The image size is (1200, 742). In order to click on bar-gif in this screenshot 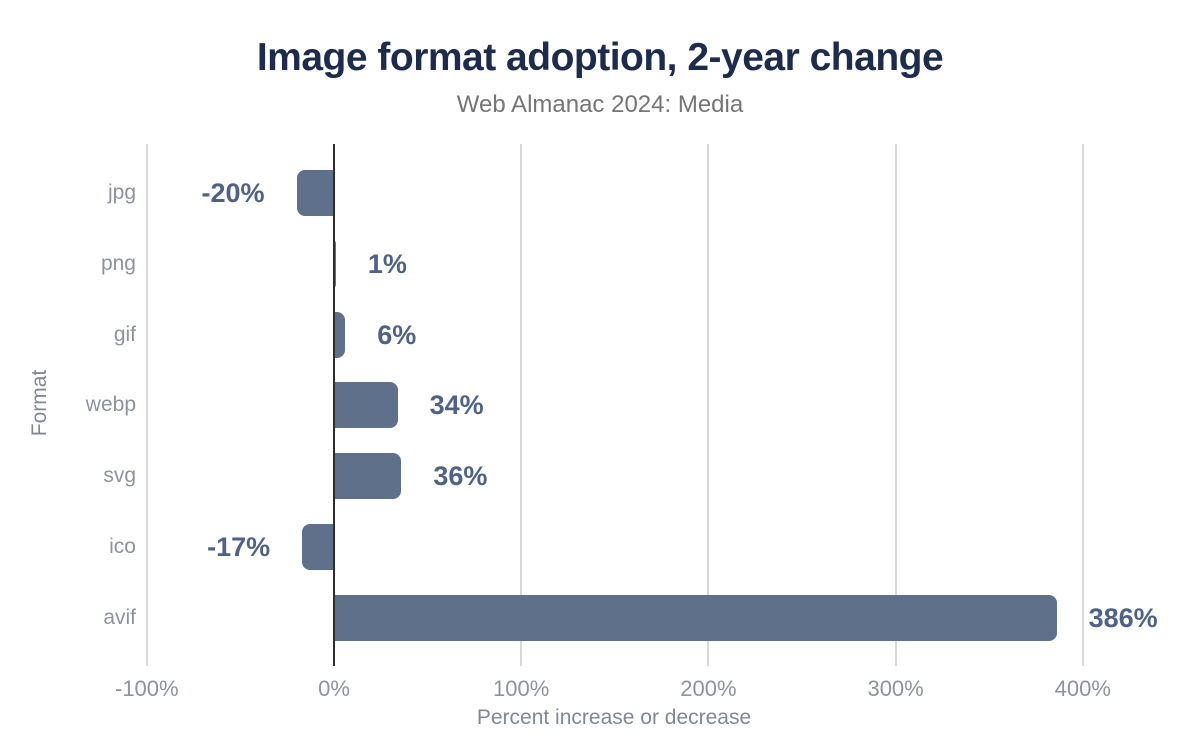, I will do `click(340, 334)`.